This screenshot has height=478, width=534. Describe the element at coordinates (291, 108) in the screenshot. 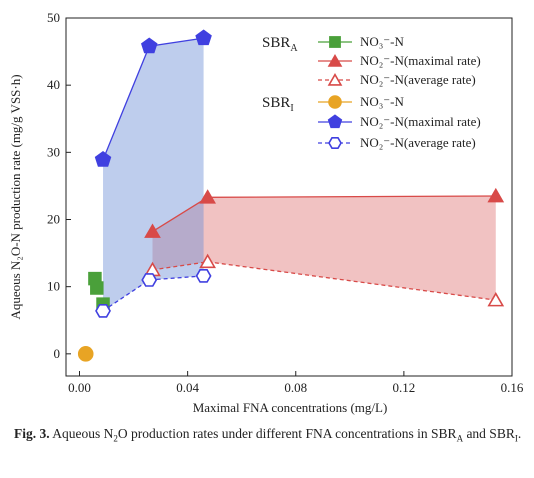

I see `legend-group-sub: I` at that location.